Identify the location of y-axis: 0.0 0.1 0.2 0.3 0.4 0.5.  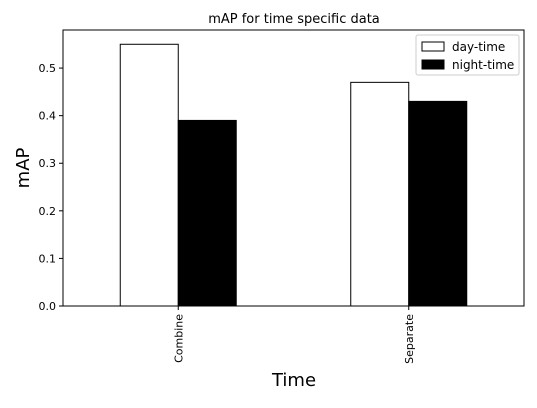
(51, 187).